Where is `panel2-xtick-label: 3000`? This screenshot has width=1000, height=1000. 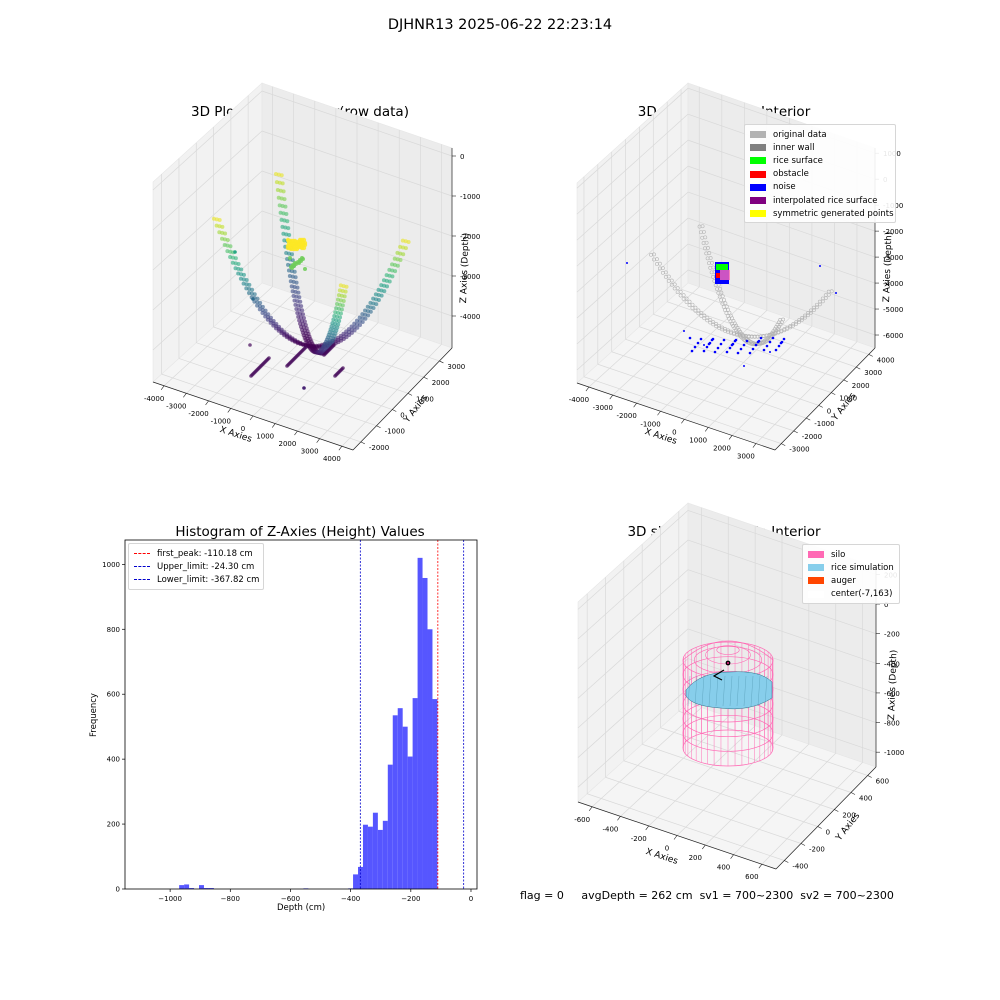 panel2-xtick-label: 3000 is located at coordinates (746, 457).